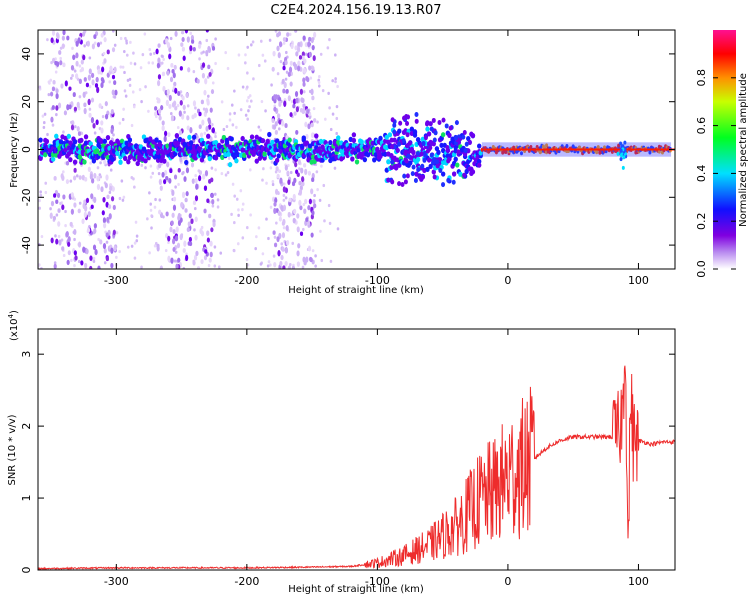 This screenshot has width=750, height=600. Describe the element at coordinates (26, 570) in the screenshot. I see `y-tick-label: 0` at that location.